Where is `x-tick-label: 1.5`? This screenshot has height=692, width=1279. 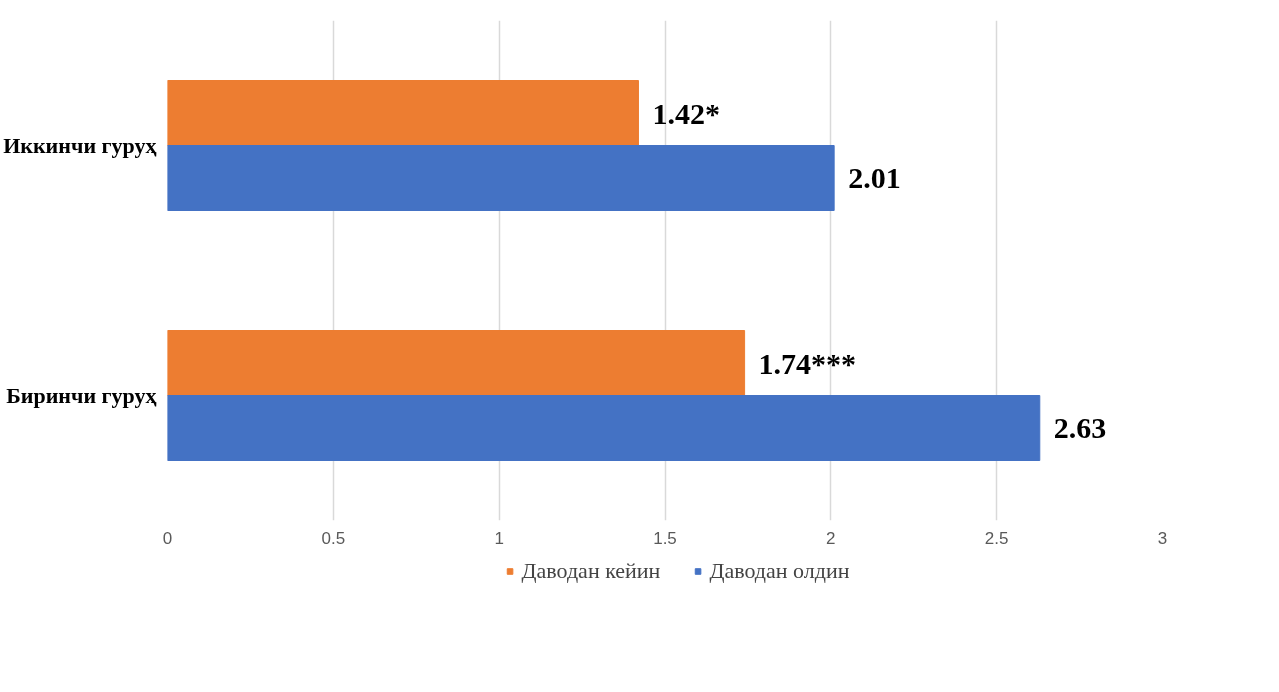
x-tick-label: 1.5 is located at coordinates (665, 538).